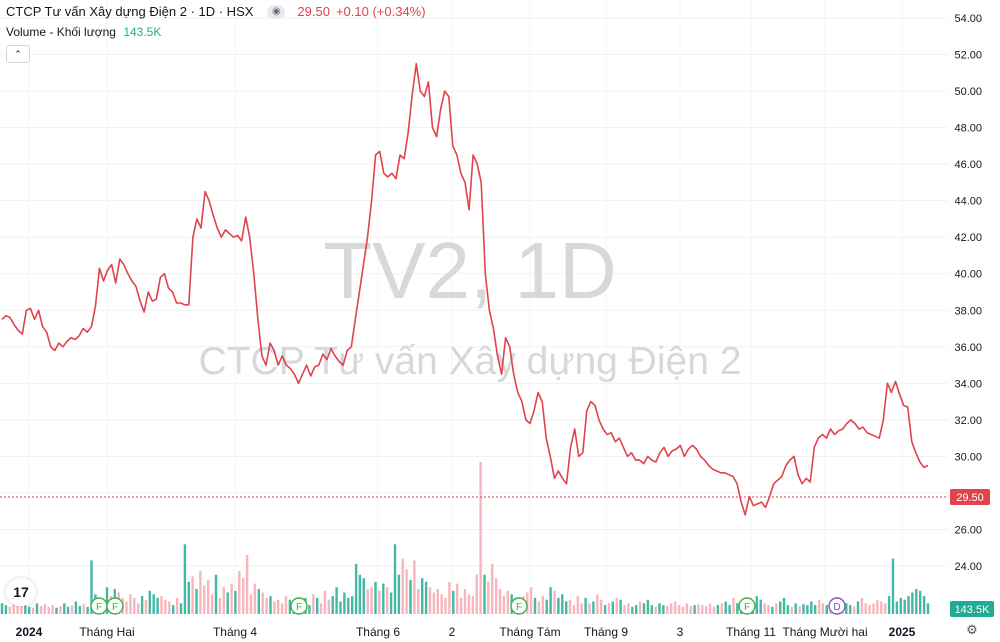  What do you see at coordinates (968, 567) in the screenshot?
I see `y-tick-label: 24.00` at bounding box center [968, 567].